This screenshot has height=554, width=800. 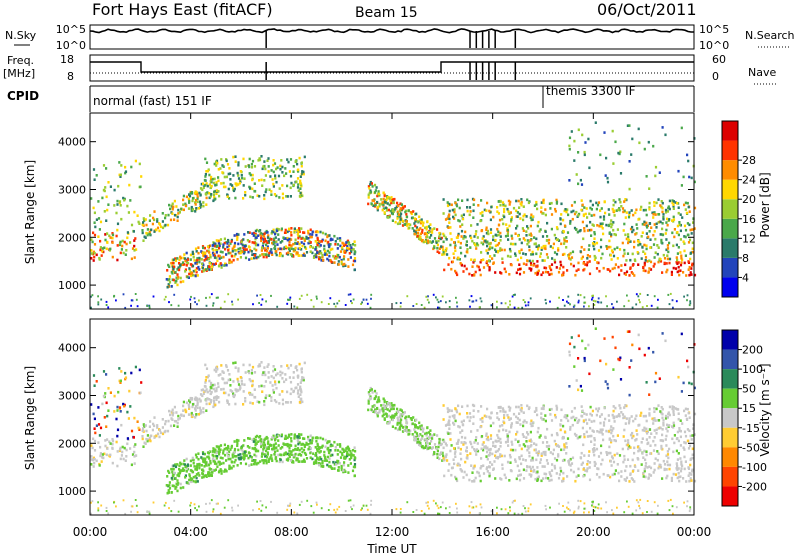 What do you see at coordinates (21, 35) in the screenshot?
I see `noise-sky-label: N.Sky` at bounding box center [21, 35].